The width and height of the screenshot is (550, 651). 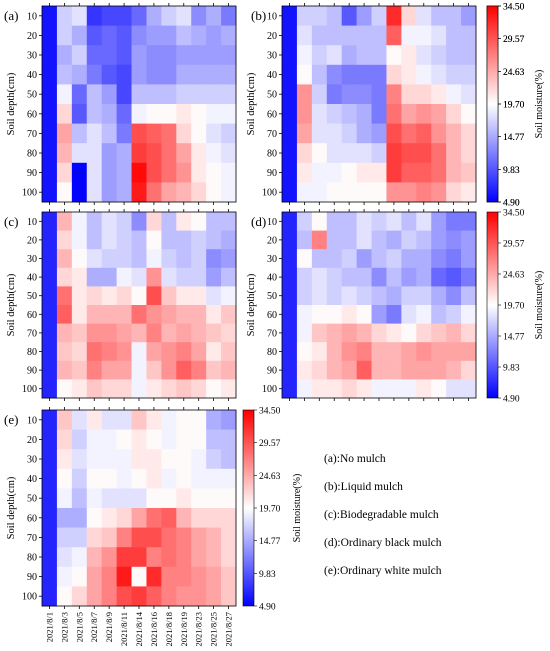 I want to click on y-tick-label: 50, so click(x=32, y=499).